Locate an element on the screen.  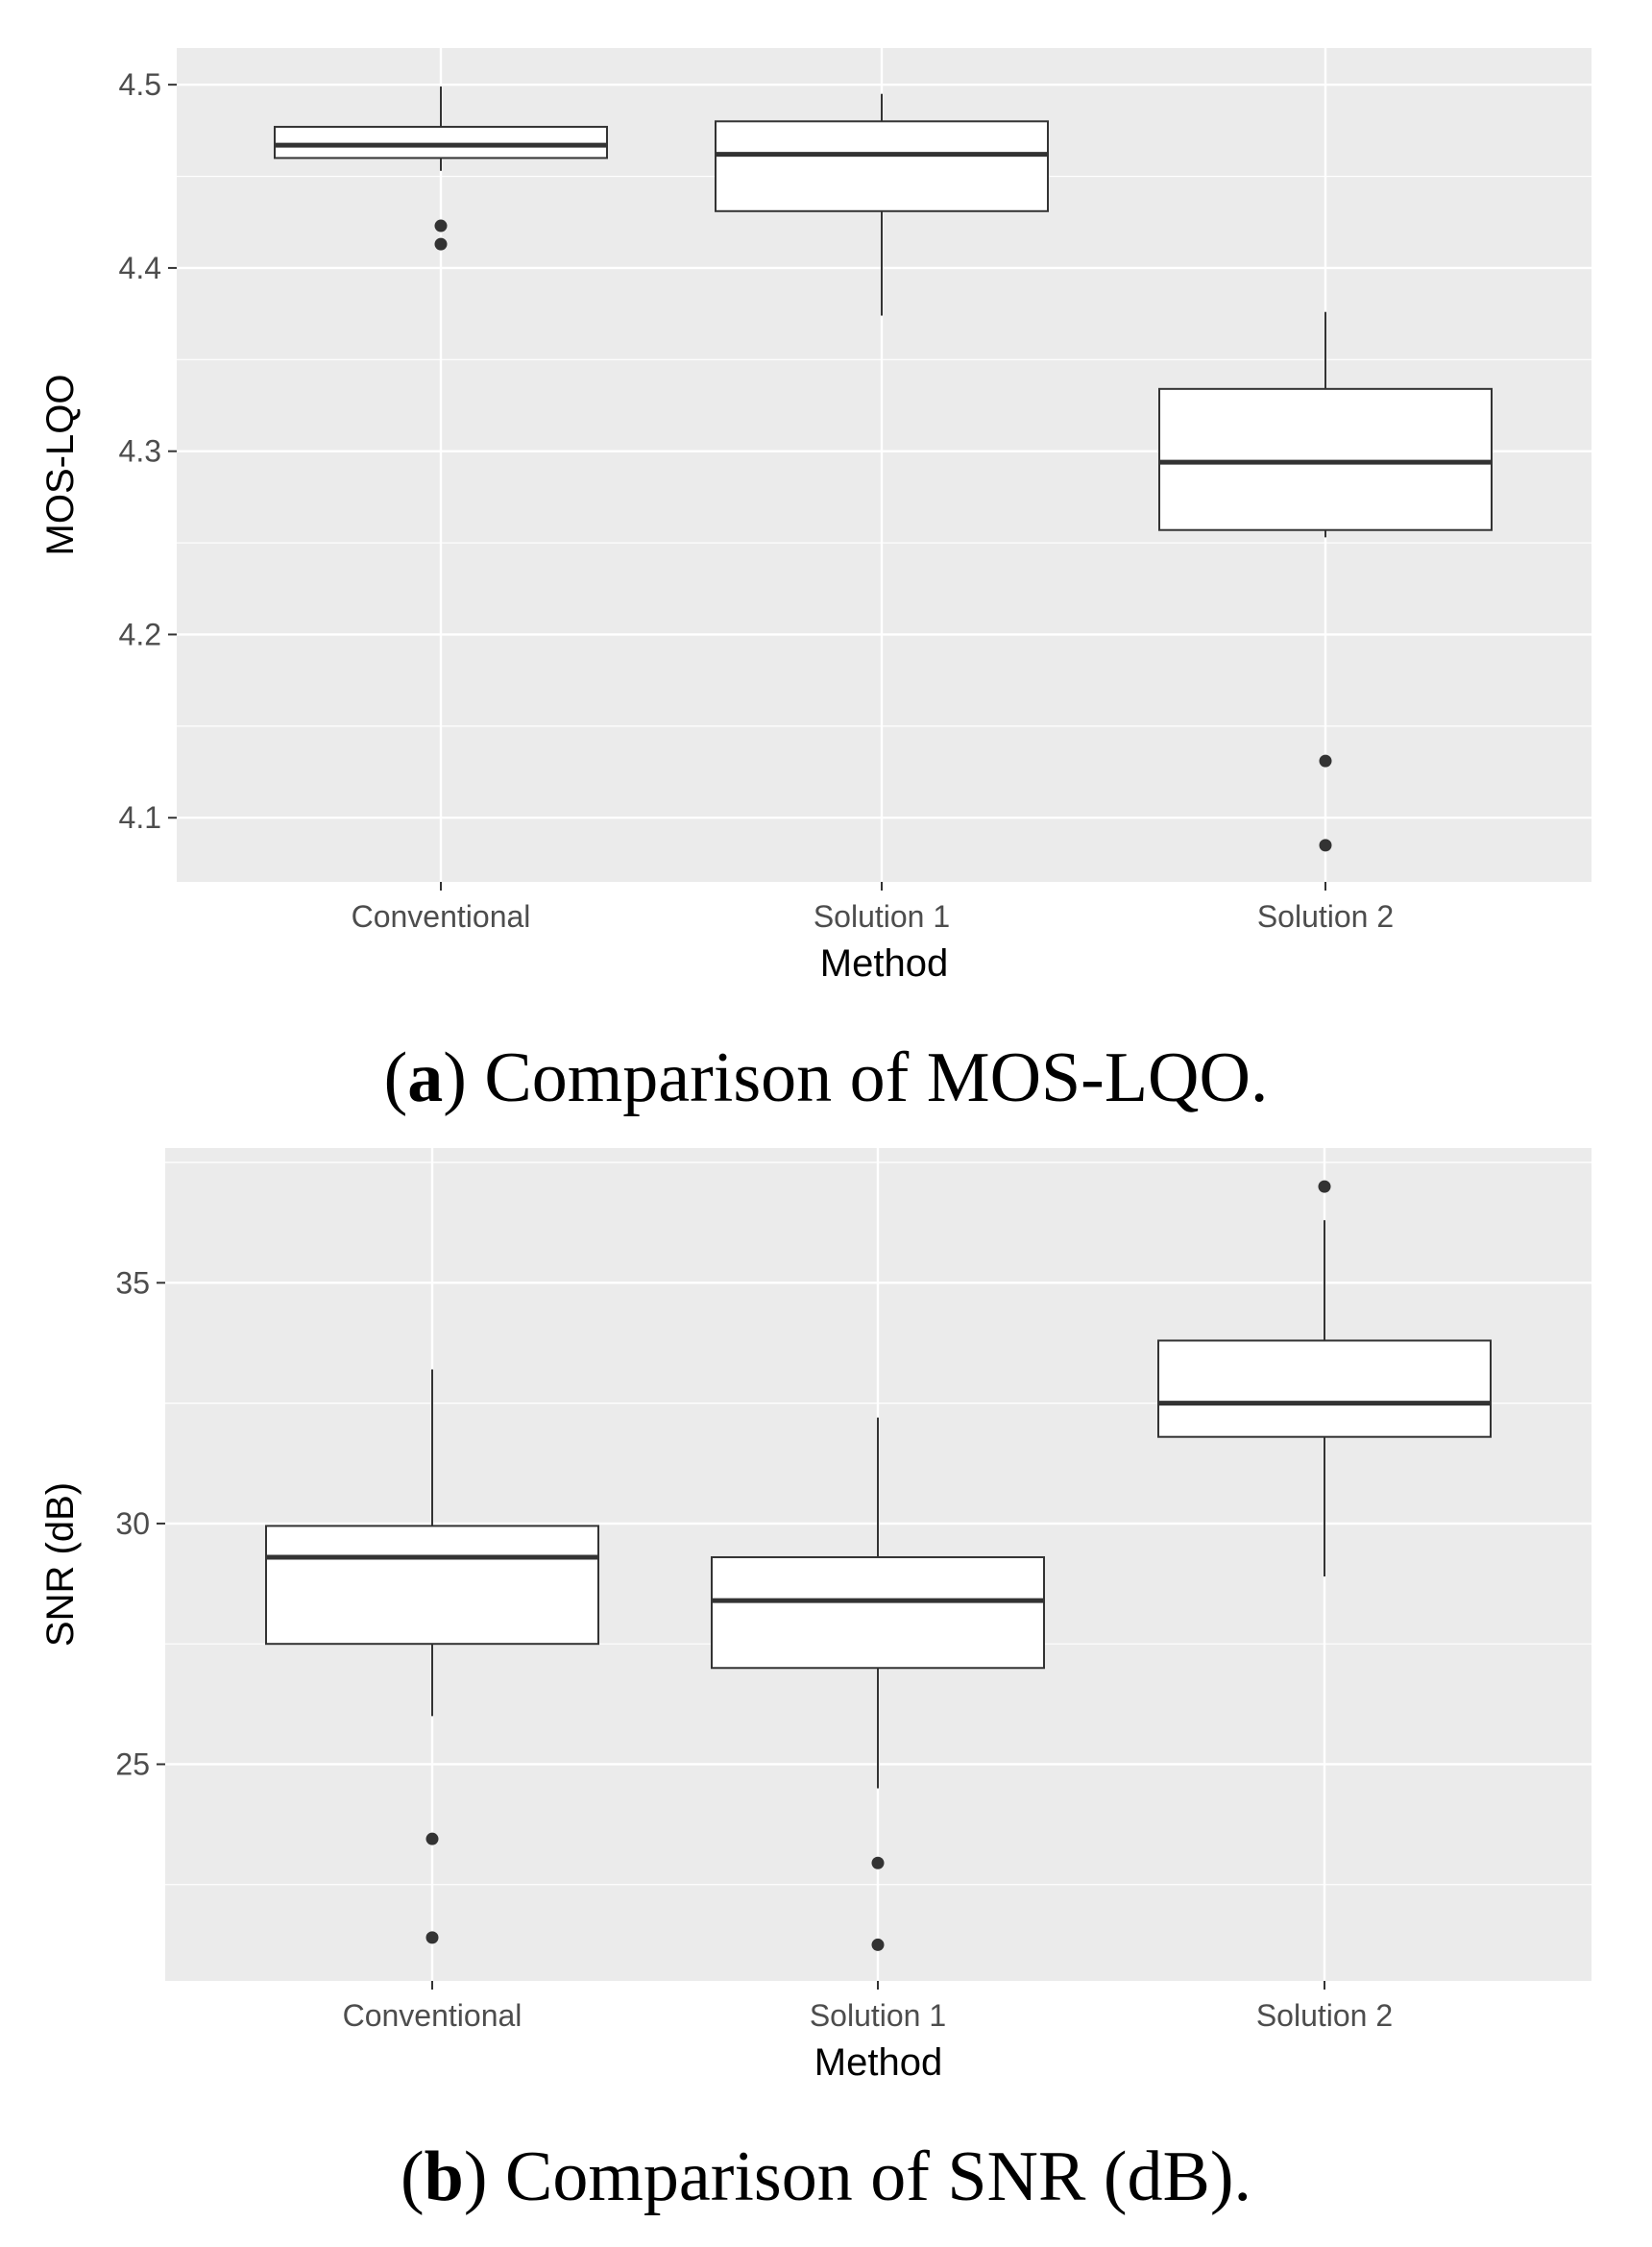
y-tick-label: 35 is located at coordinates (132, 1282).